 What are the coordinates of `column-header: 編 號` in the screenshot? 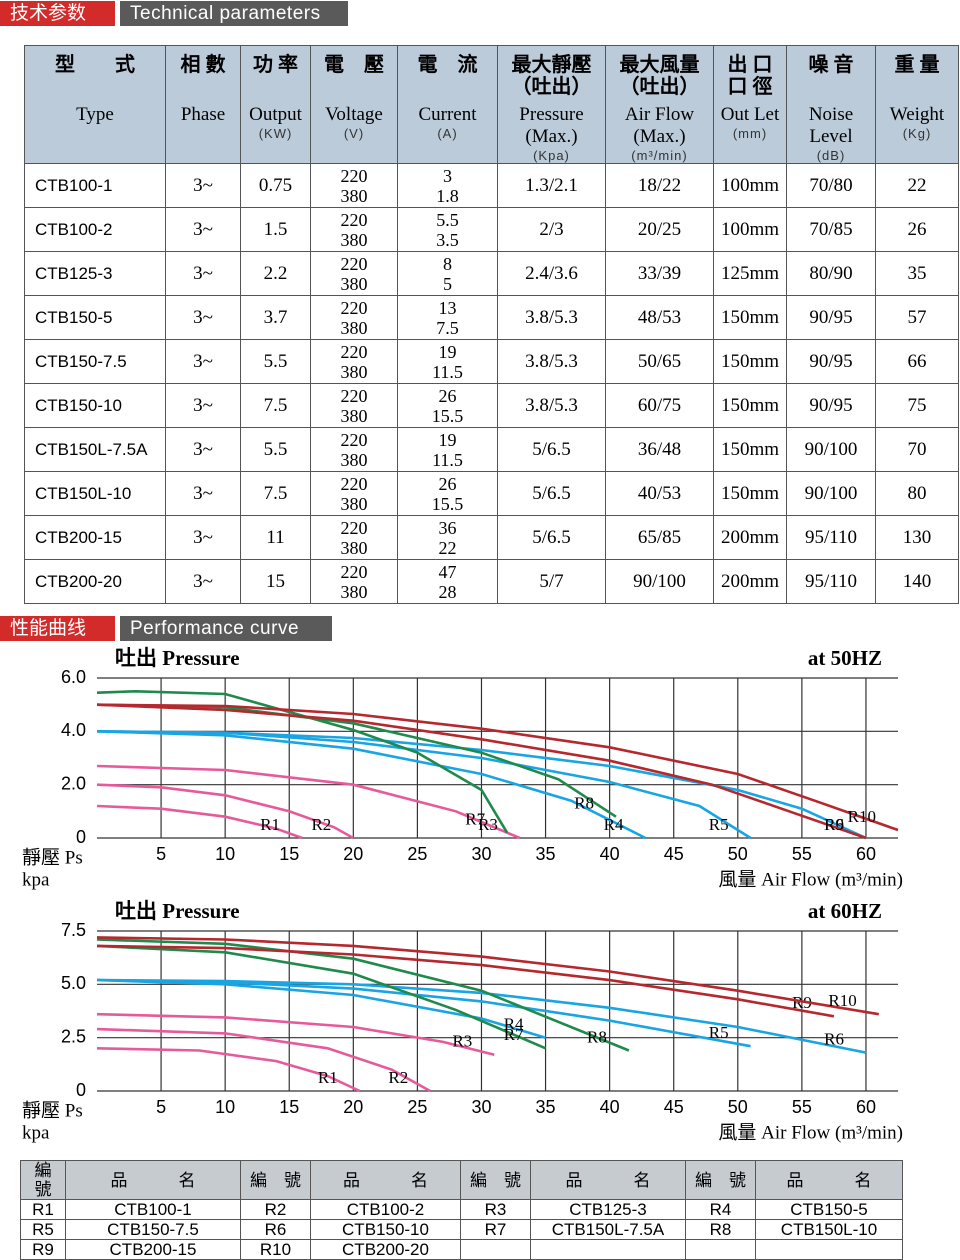 It's located at (720, 1180).